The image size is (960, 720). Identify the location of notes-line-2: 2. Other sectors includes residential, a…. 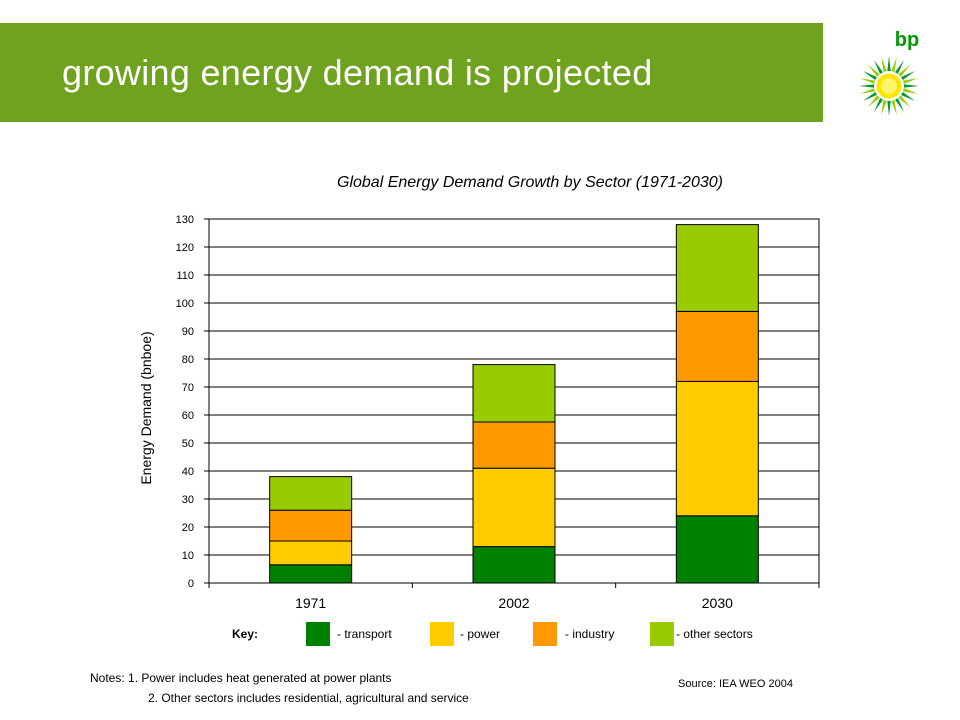
(308, 698).